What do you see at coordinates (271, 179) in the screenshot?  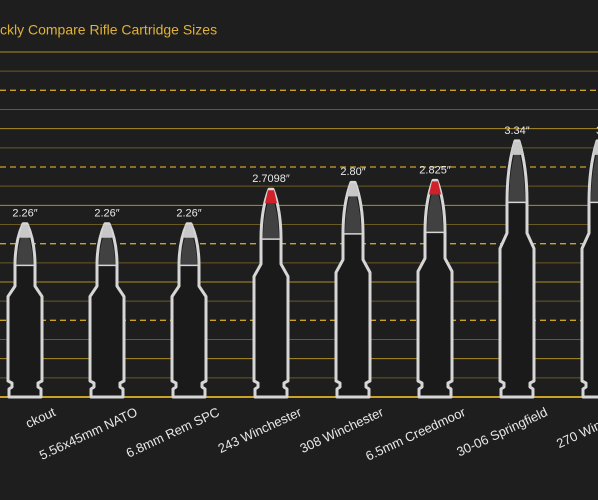 I see `value-label: 2.7098″` at bounding box center [271, 179].